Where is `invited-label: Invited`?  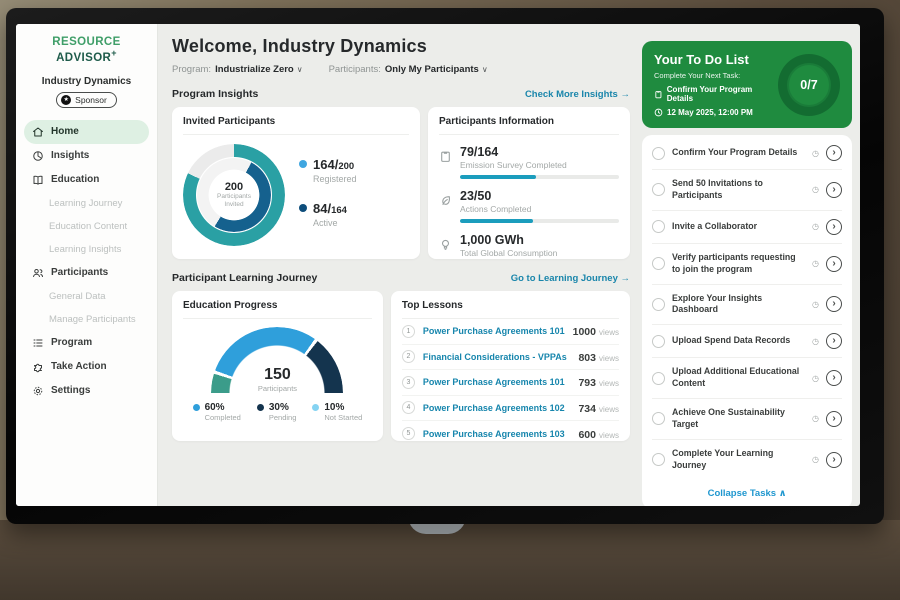 invited-label: Invited is located at coordinates (234, 204).